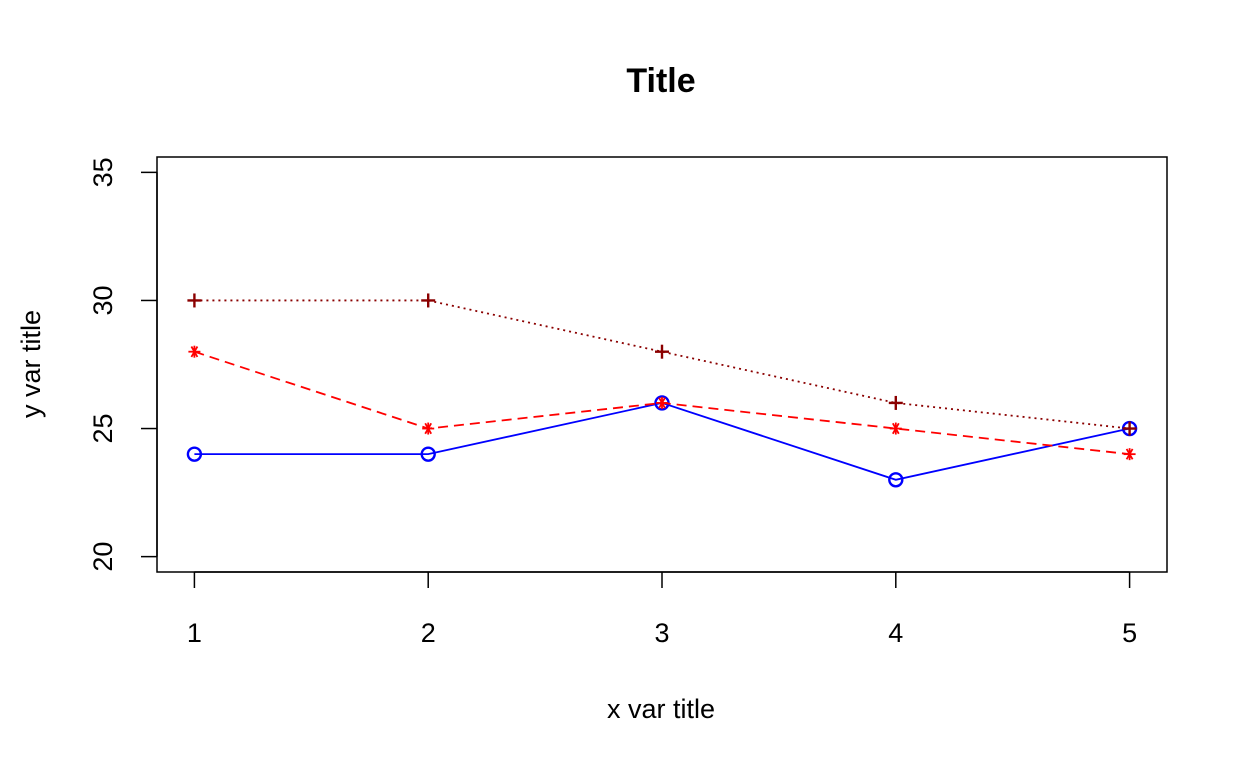 This screenshot has width=1248, height=768. What do you see at coordinates (428, 633) in the screenshot?
I see `x-tick-label: 2` at bounding box center [428, 633].